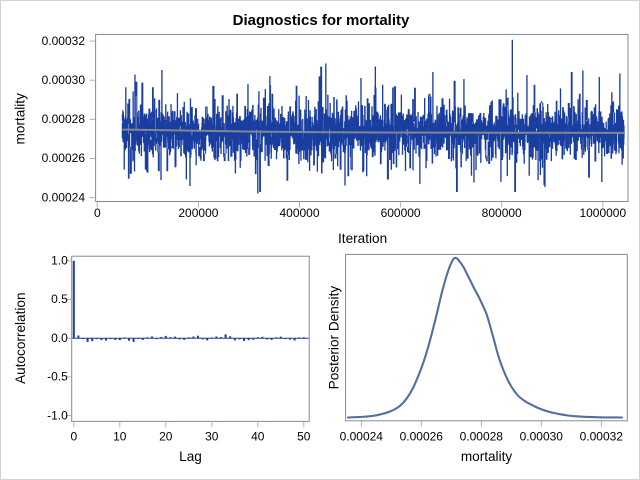 This screenshot has width=640, height=480. Describe the element at coordinates (20, 337) in the screenshot. I see `svg-text: Autocorrelation` at that location.